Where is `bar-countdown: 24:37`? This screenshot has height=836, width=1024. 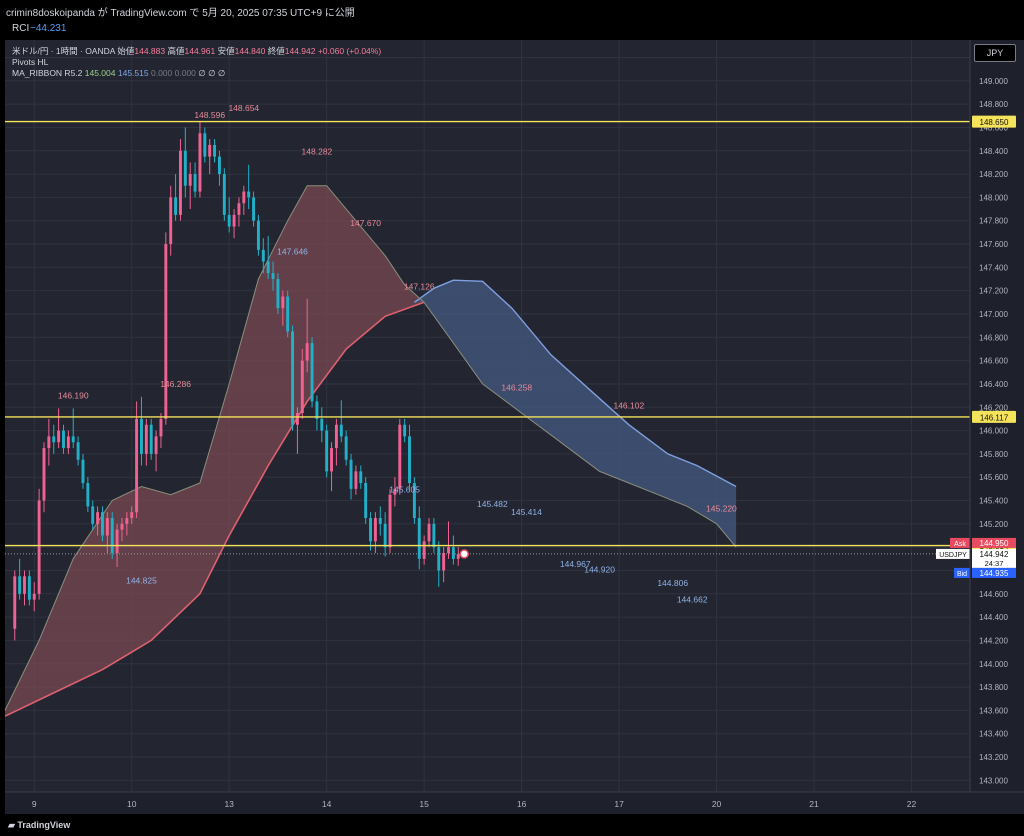 bar-countdown: 24:37 is located at coordinates (994, 563).